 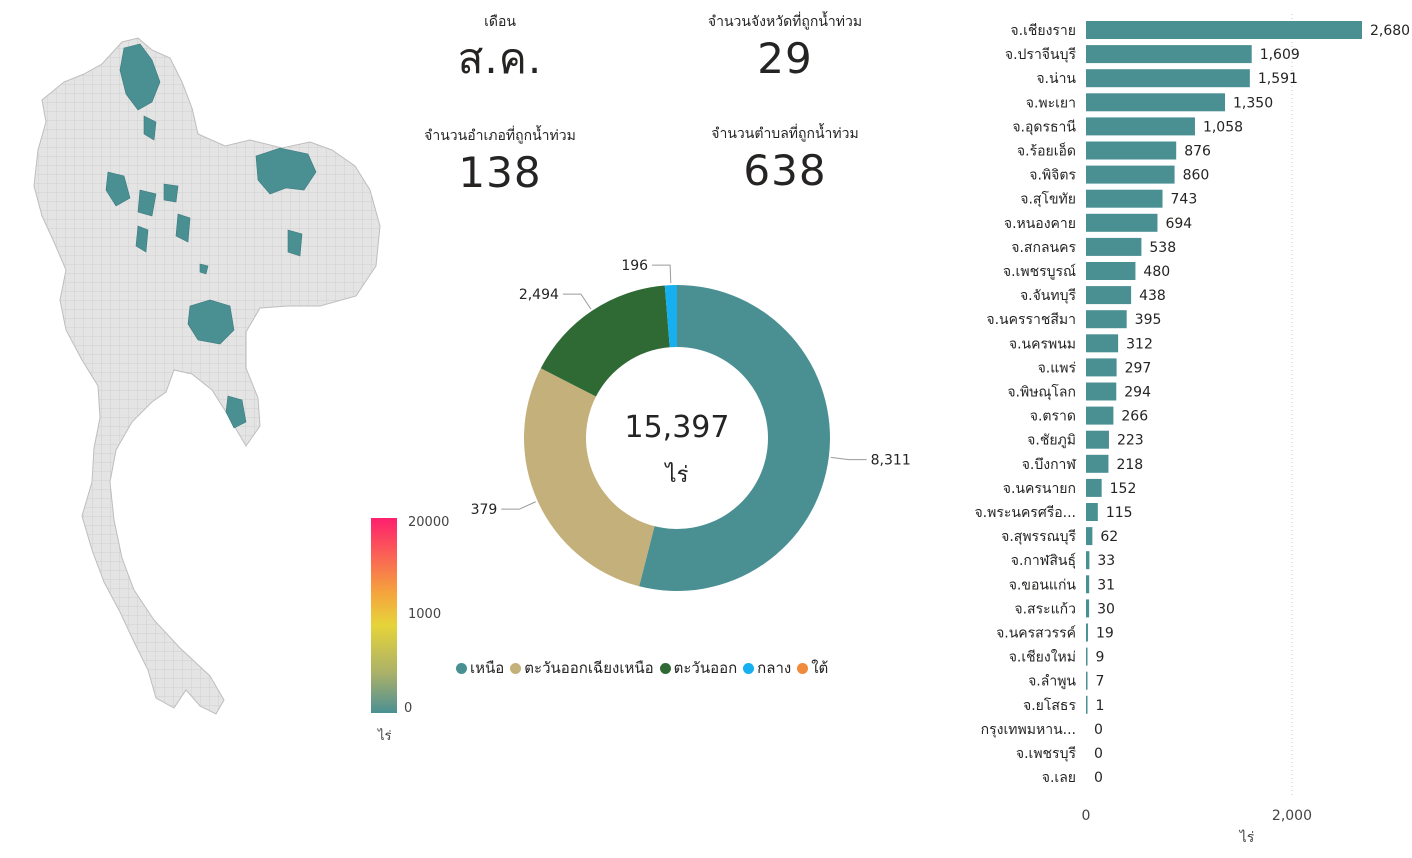 I want to click on month-card: เดือน ส.ค., so click(x=500, y=49).